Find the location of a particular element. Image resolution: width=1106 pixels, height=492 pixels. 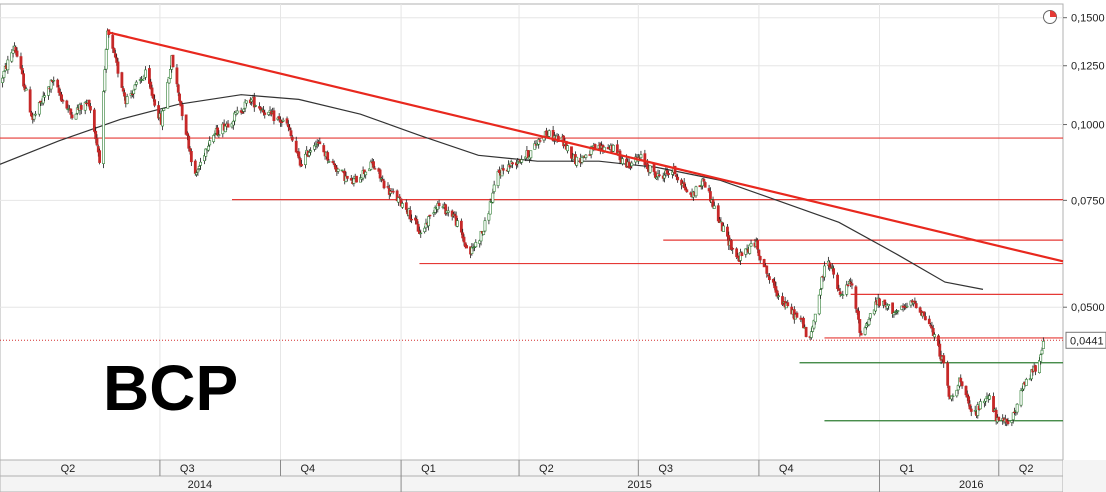

year-label: 2014 is located at coordinates (200, 485).